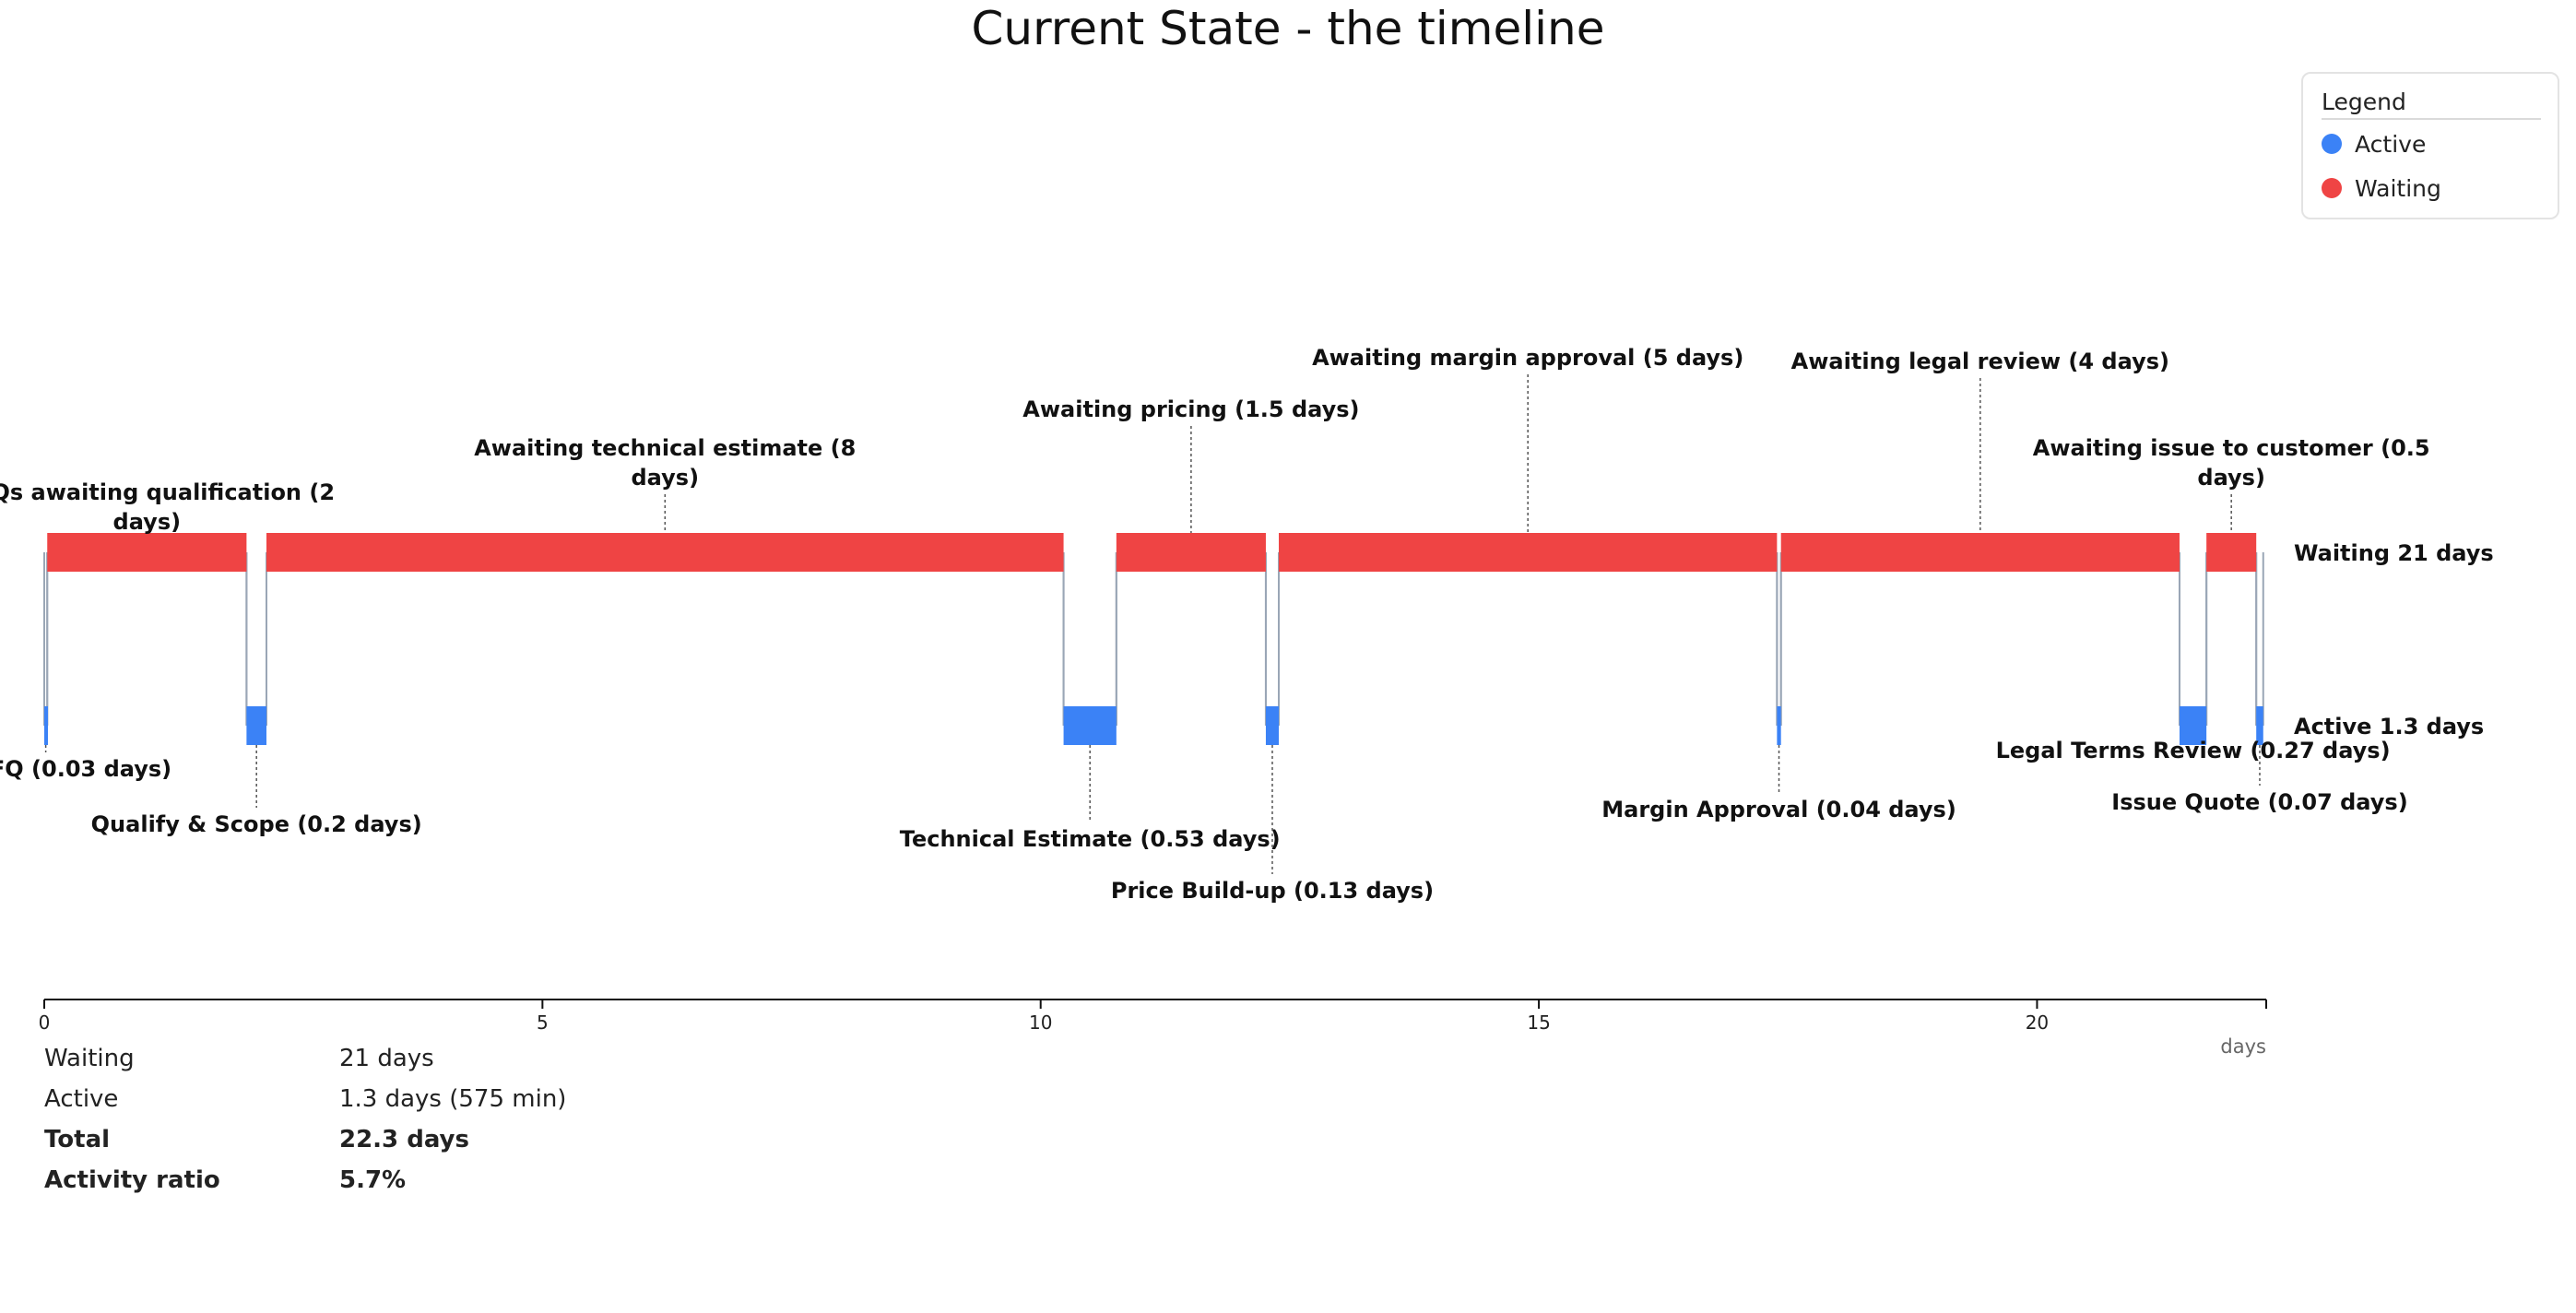 Image resolution: width=2576 pixels, height=1313 pixels. Describe the element at coordinates (2193, 750) in the screenshot. I see `active-label: Legal Terms Review (0.27 days)` at that location.